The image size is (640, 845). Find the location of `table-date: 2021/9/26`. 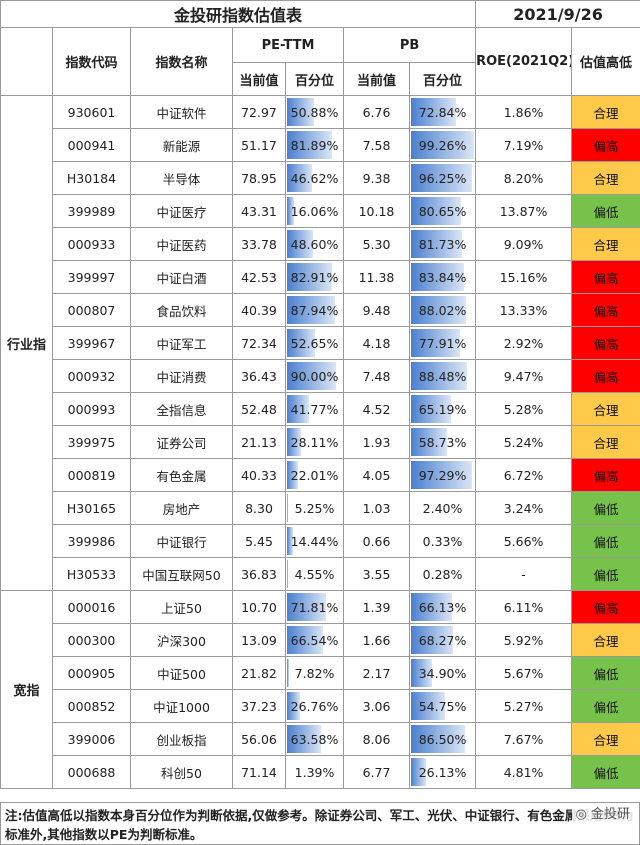

table-date: 2021/9/26 is located at coordinates (557, 14).